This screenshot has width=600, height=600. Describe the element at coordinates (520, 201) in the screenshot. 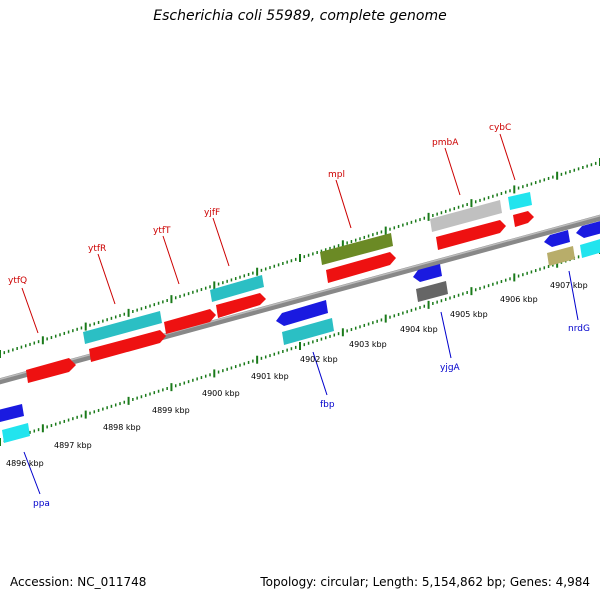

I see `gene-arrow-cybC-b` at that location.